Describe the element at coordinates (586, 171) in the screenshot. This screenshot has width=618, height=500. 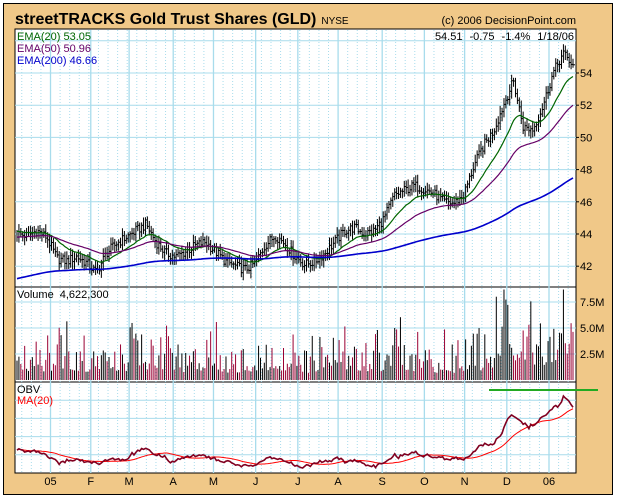
I see `price-tick-label: 48` at that location.